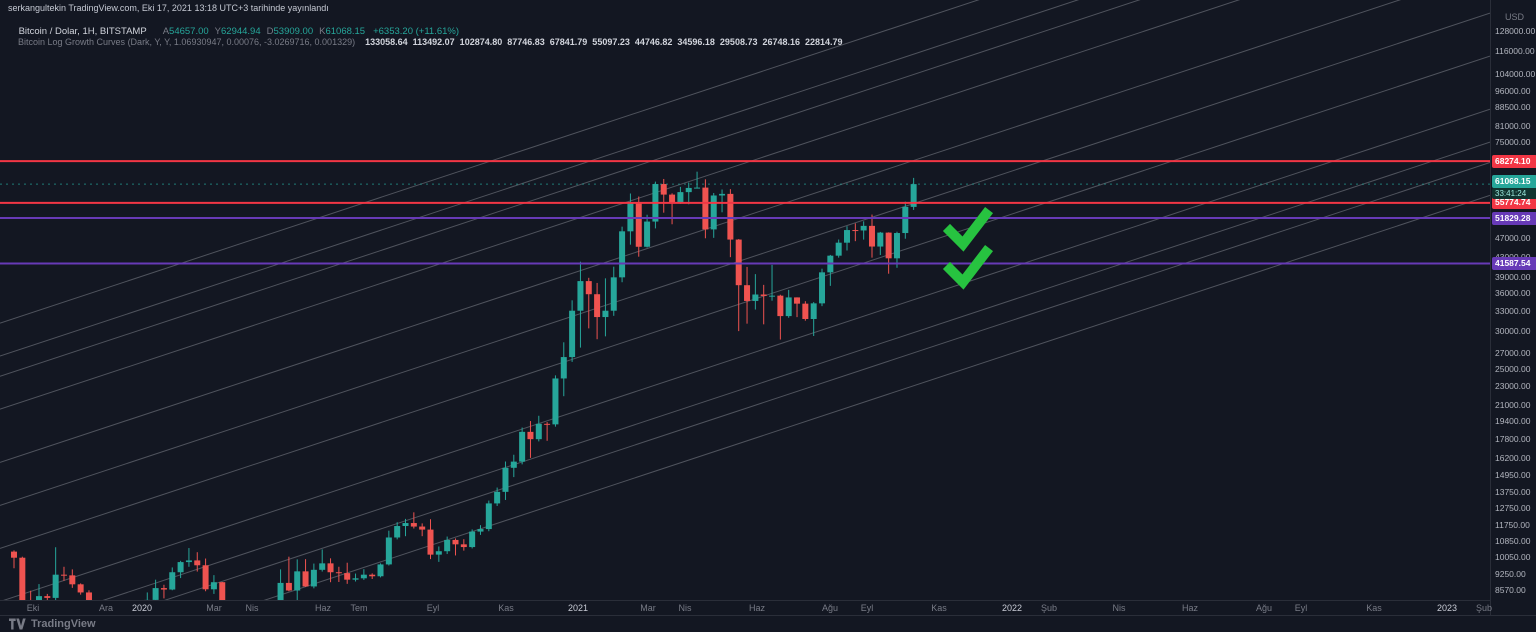  I want to click on price-tick: 10850.00, so click(1513, 541).